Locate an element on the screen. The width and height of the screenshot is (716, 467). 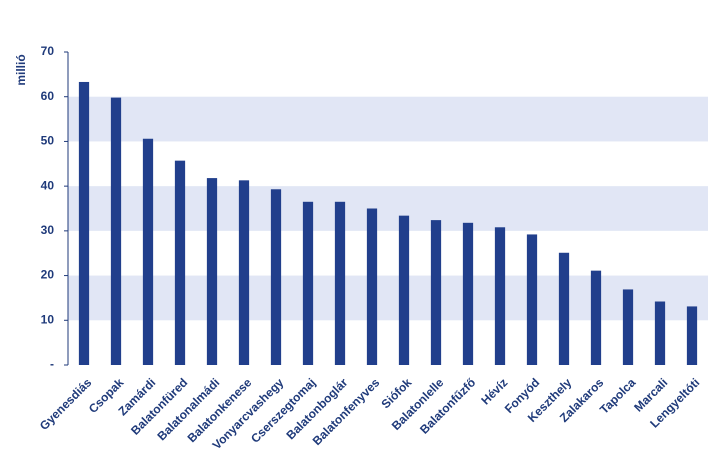
y-tick-label: 50 is located at coordinates (48, 141).